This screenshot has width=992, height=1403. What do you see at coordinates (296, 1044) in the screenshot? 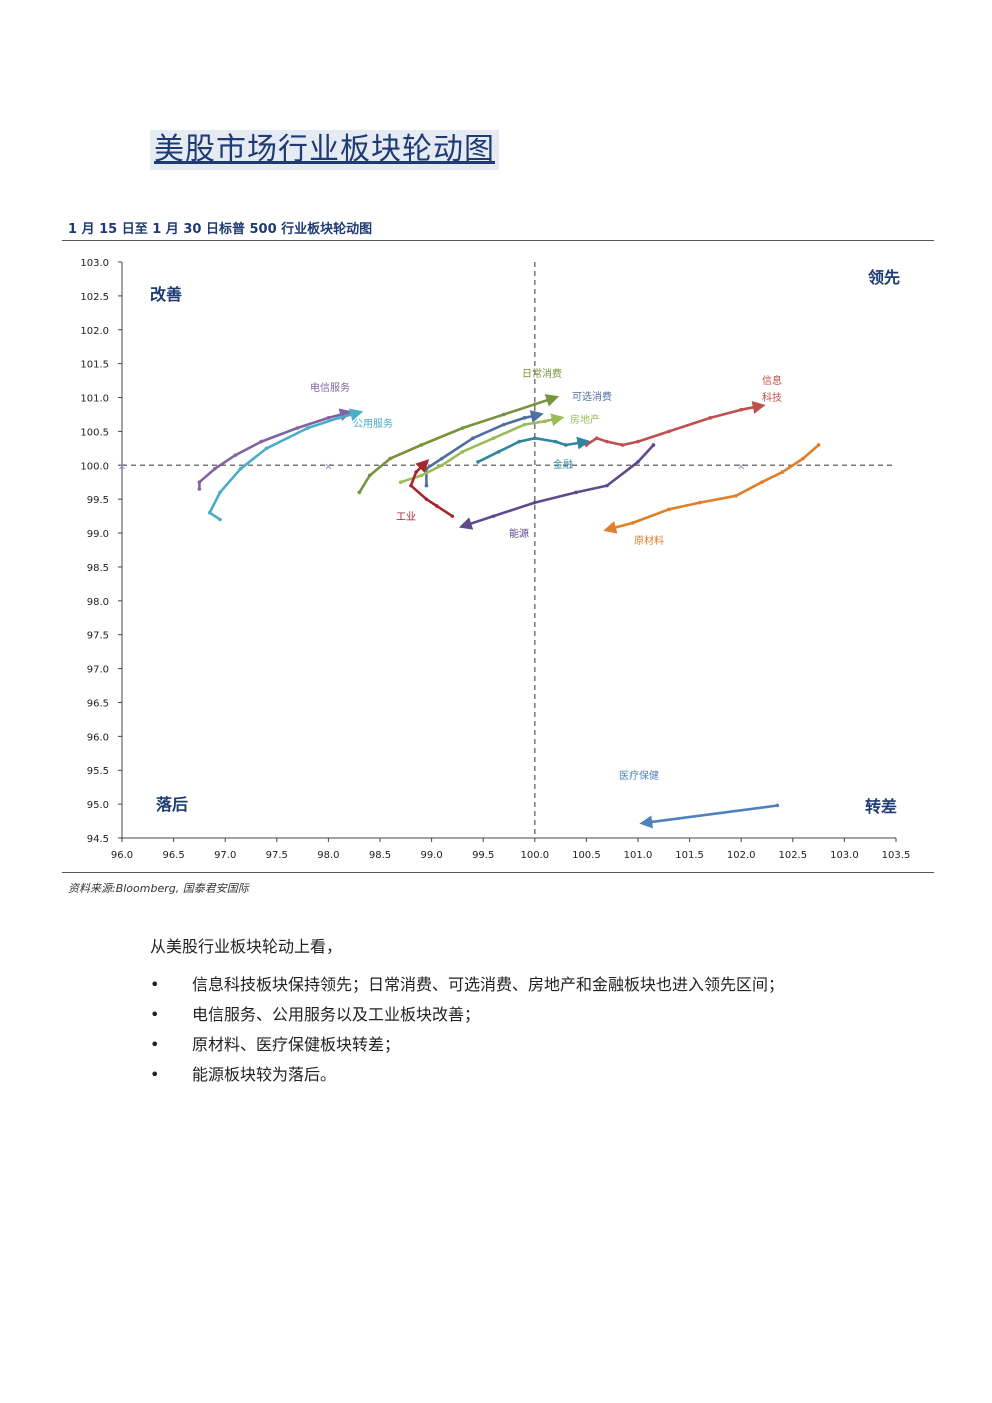
I see `list-item-text: 原材料、医疗保健板块转差；` at bounding box center [296, 1044].